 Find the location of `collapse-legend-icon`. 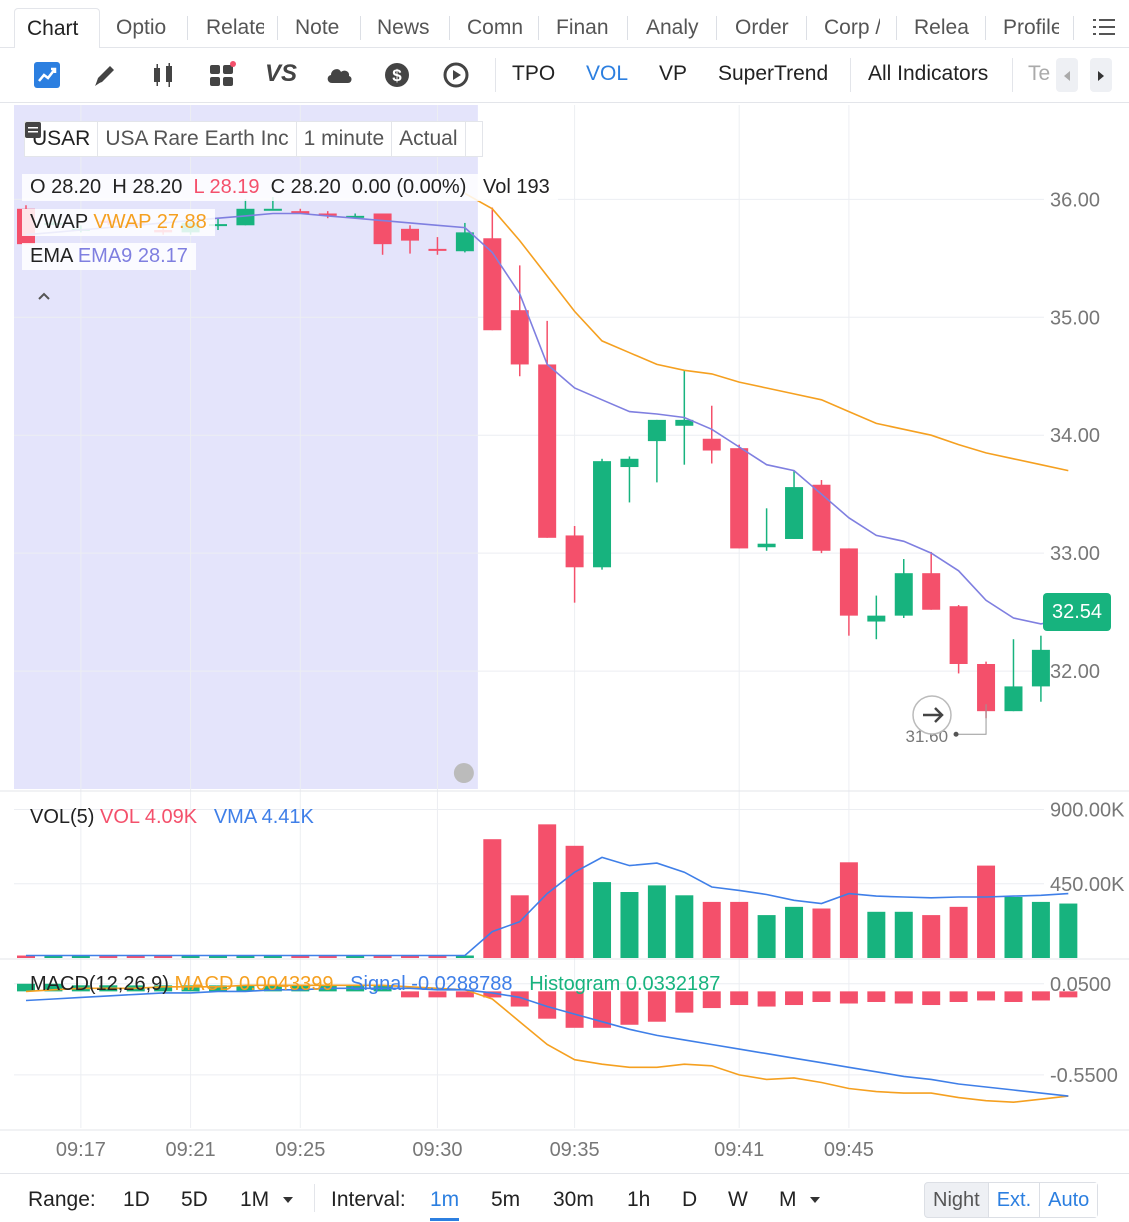

collapse-legend-icon is located at coordinates (44, 296).